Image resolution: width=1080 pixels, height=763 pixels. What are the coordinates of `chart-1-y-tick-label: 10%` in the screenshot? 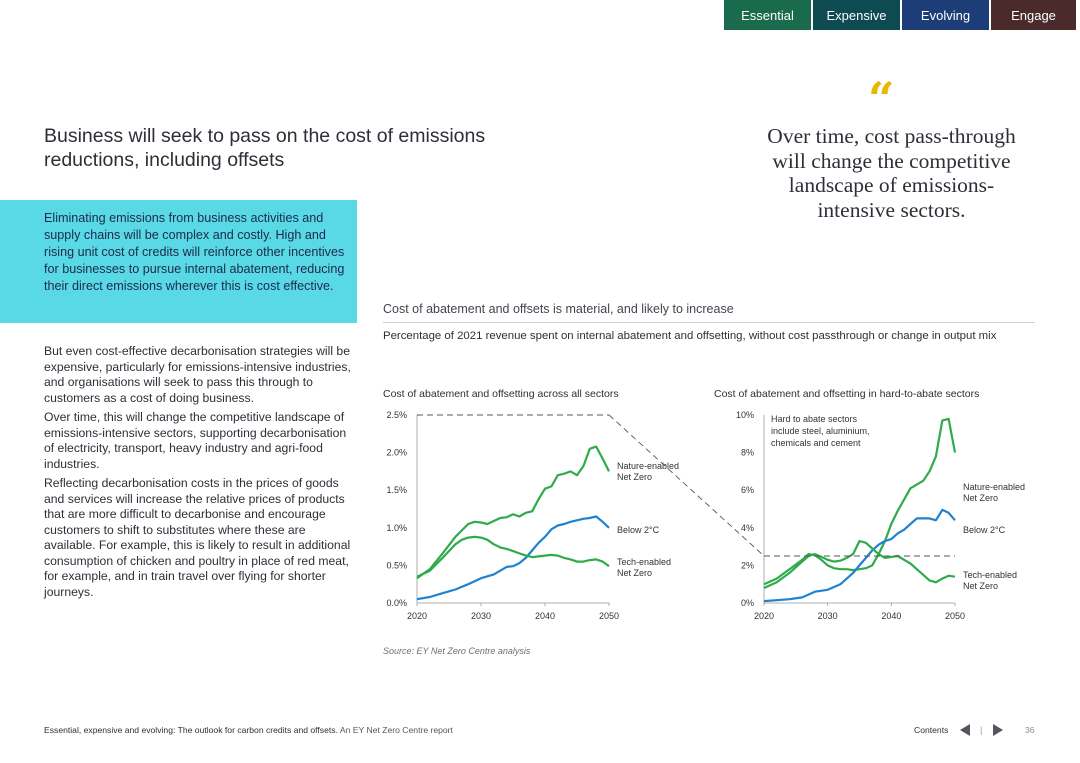 It's located at (745, 415).